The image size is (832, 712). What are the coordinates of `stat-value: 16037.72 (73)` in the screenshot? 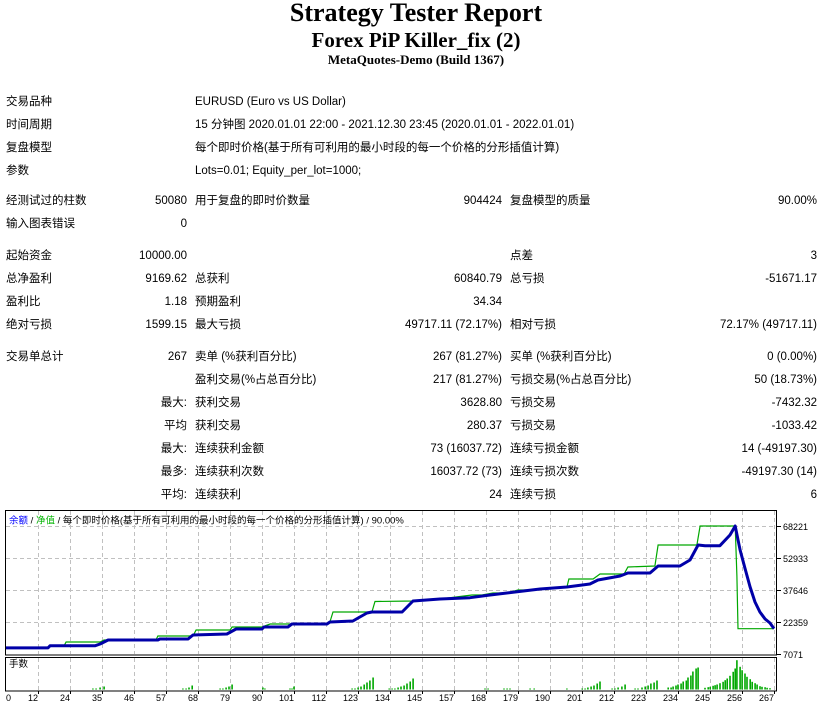 It's located at (466, 472).